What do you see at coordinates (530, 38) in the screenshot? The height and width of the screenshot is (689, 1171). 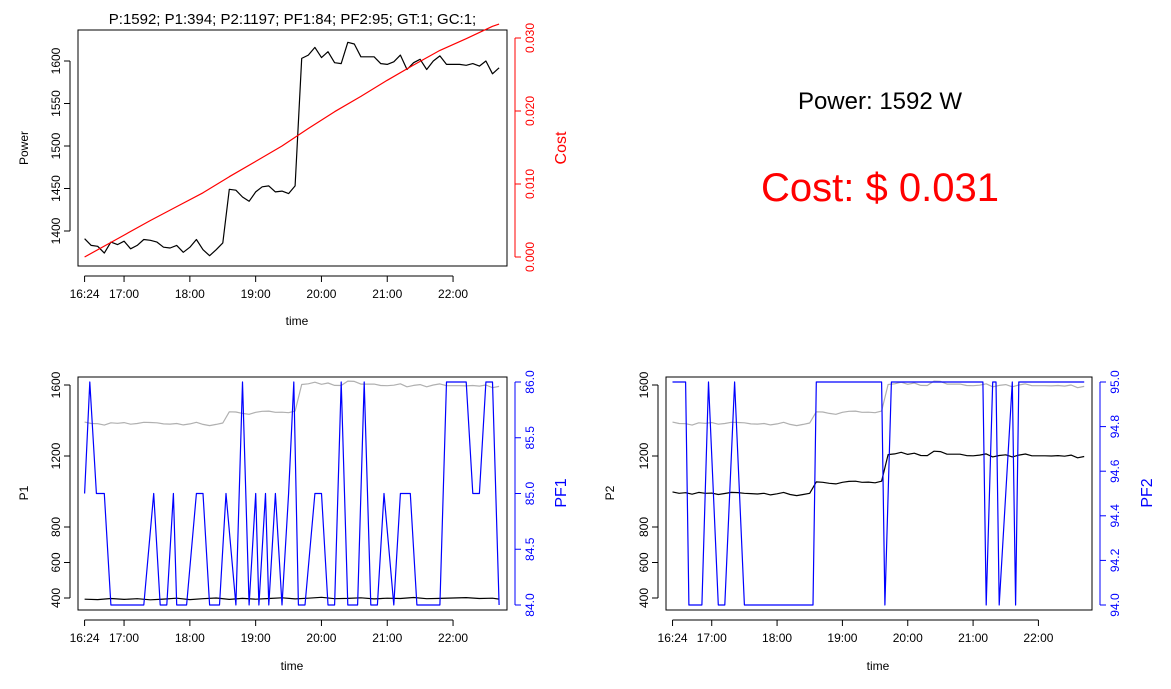 I see `y2-tick-label: 0.030` at bounding box center [530, 38].